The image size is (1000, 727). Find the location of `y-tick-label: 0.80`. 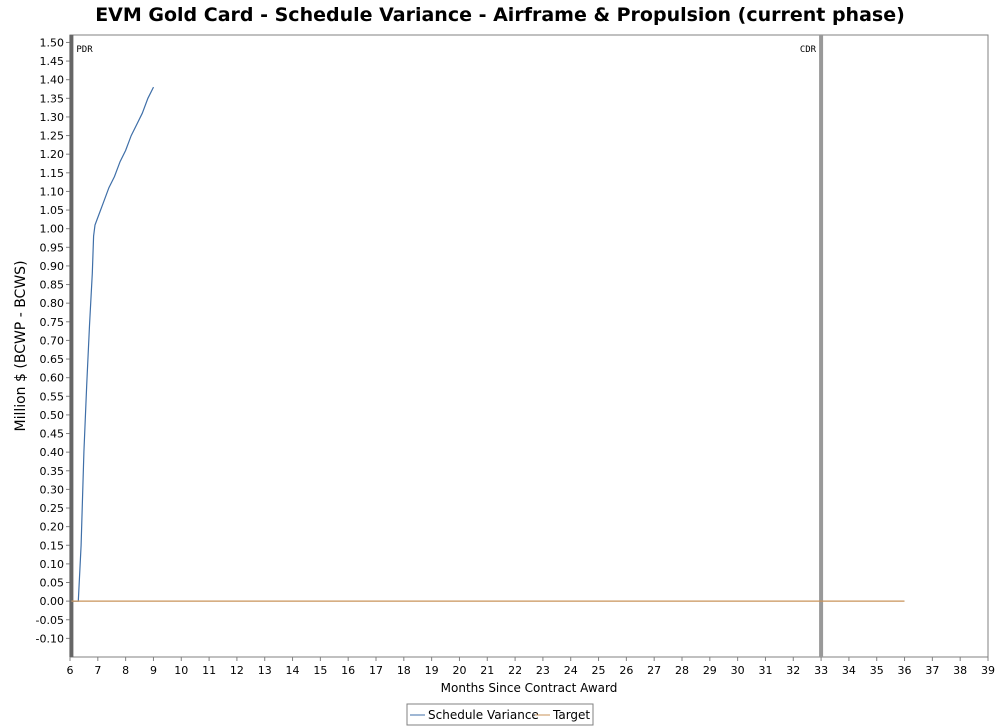

y-tick-label: 0.80 is located at coordinates (52, 303).